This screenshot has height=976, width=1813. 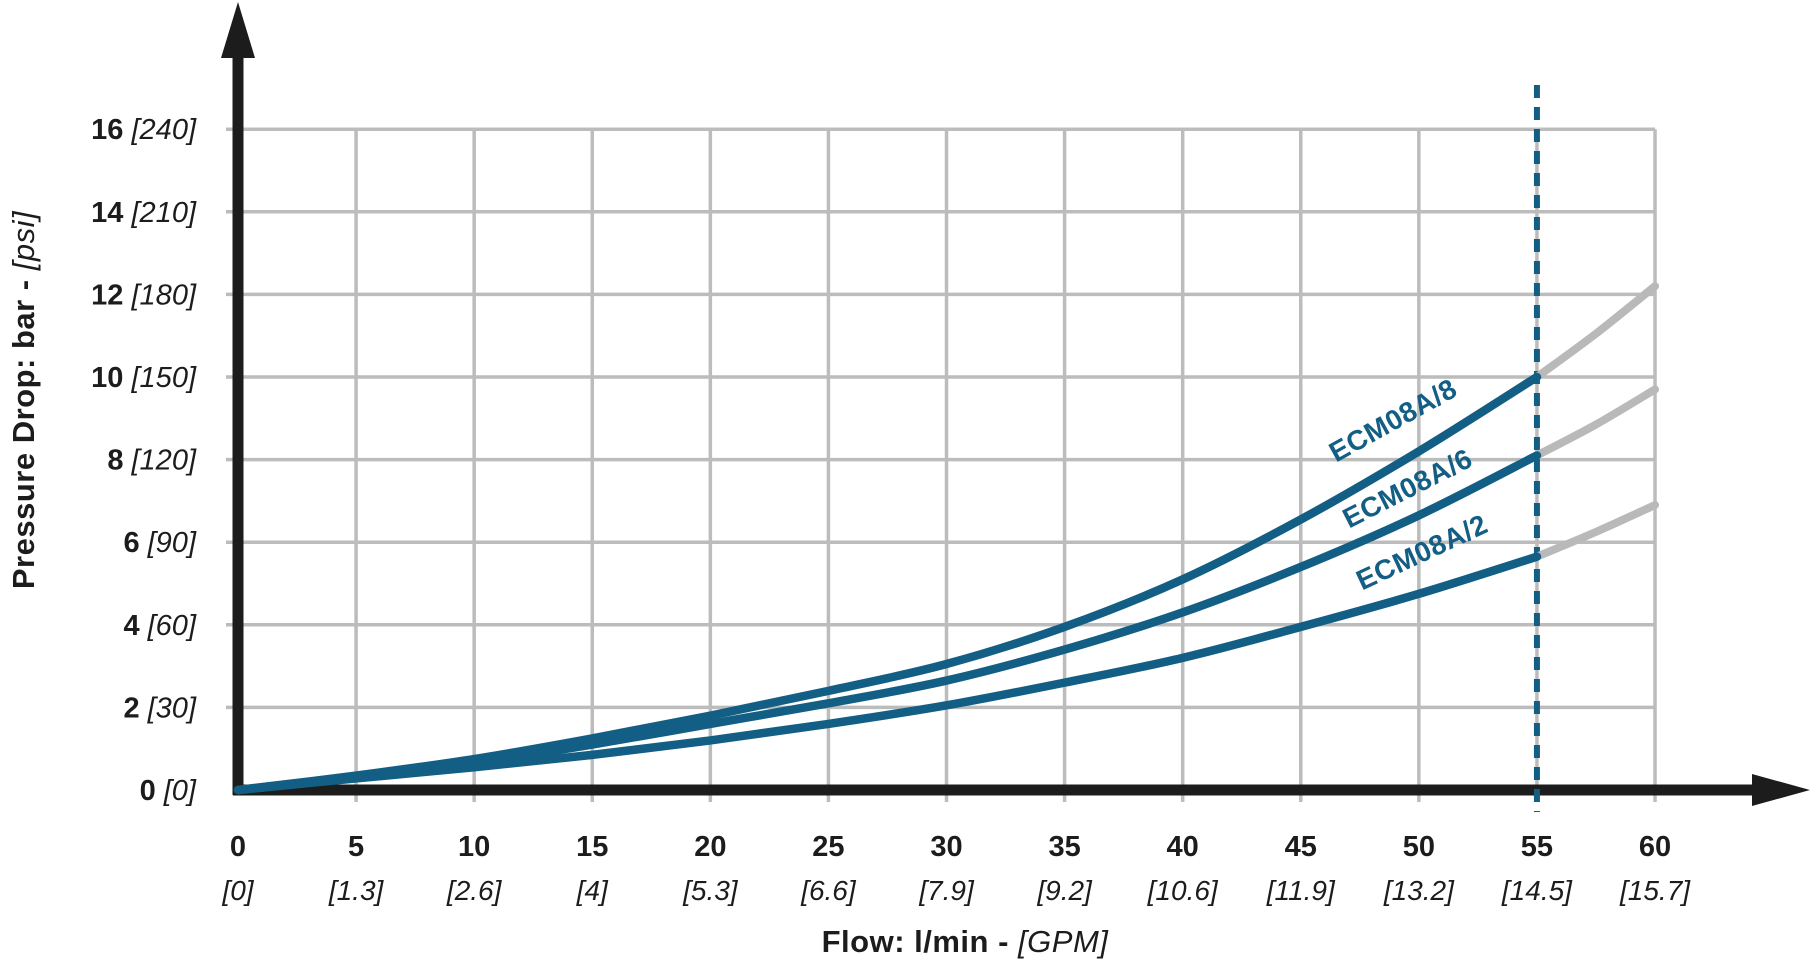 I want to click on x-tick-alt-value: [6.6], so click(x=828, y=890).